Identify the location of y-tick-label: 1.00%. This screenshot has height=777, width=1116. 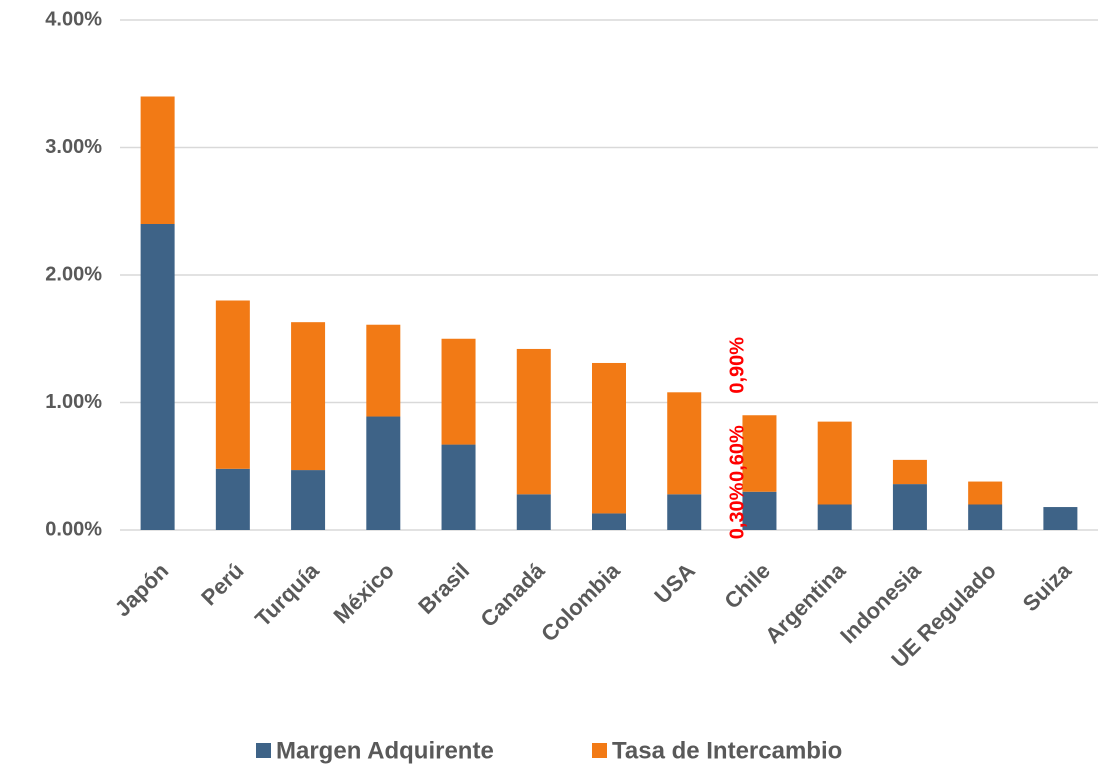
(73, 402).